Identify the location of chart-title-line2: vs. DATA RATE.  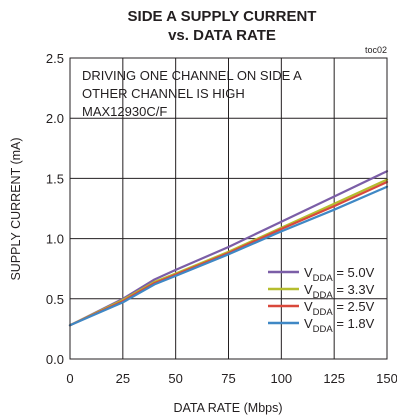
(222, 35).